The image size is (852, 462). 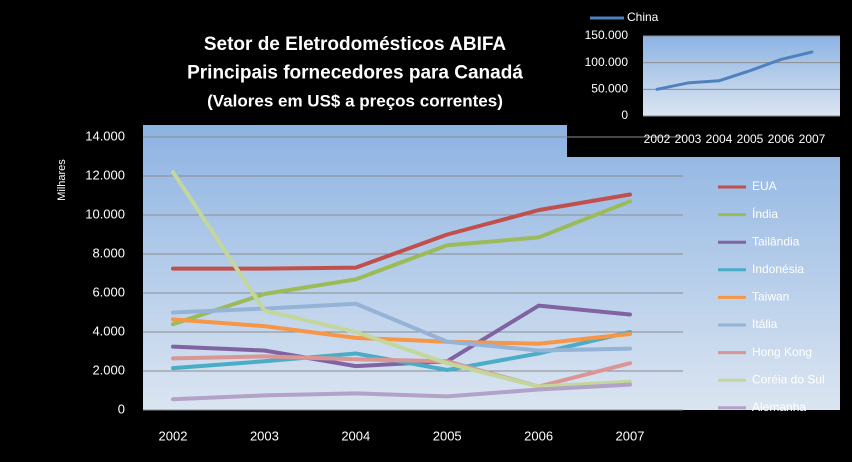 I want to click on chart-title: Setor de Eletrodomésticos ABIFA, so click(x=355, y=44).